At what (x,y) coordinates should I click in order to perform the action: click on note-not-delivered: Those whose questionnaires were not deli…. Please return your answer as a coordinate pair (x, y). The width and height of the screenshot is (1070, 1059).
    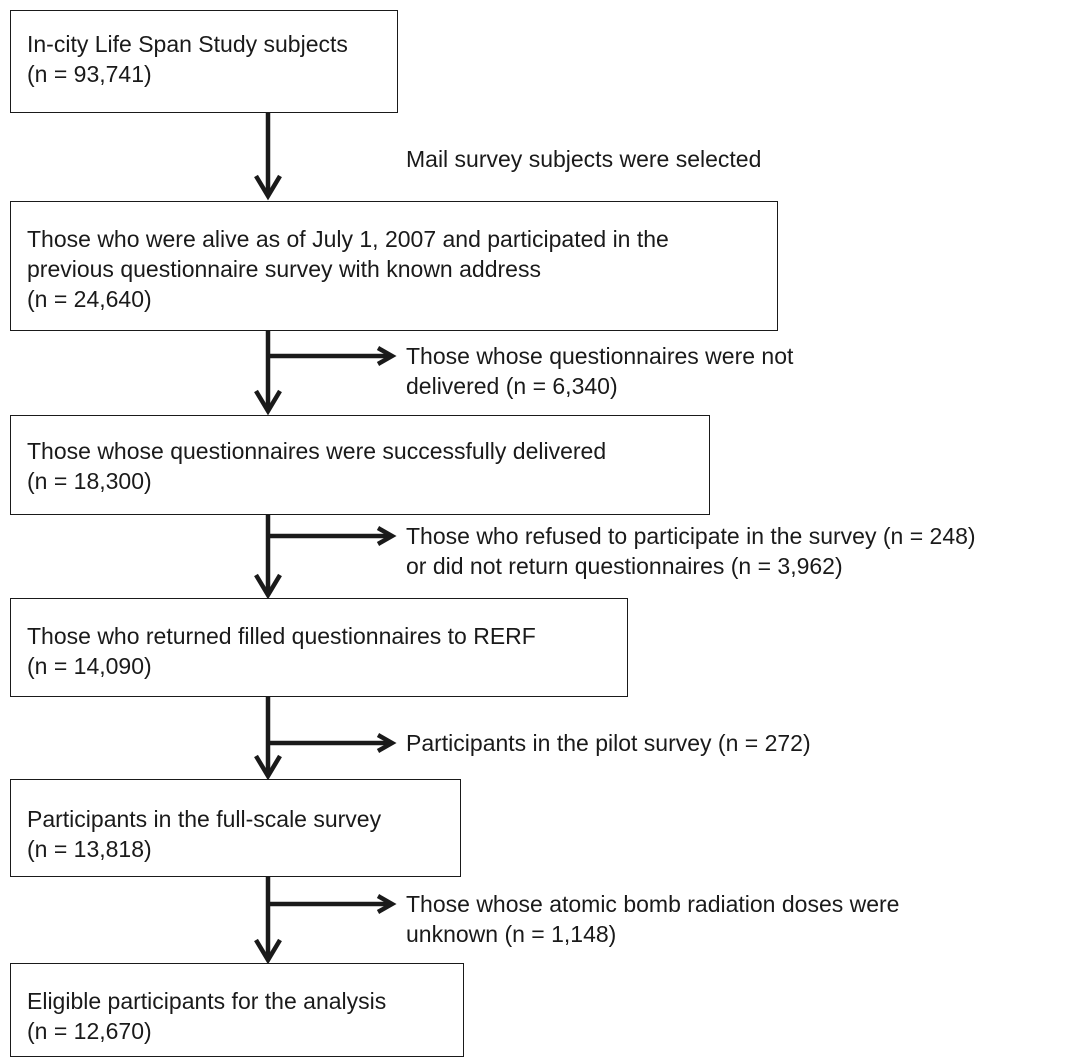
    Looking at the image, I should click on (599, 371).